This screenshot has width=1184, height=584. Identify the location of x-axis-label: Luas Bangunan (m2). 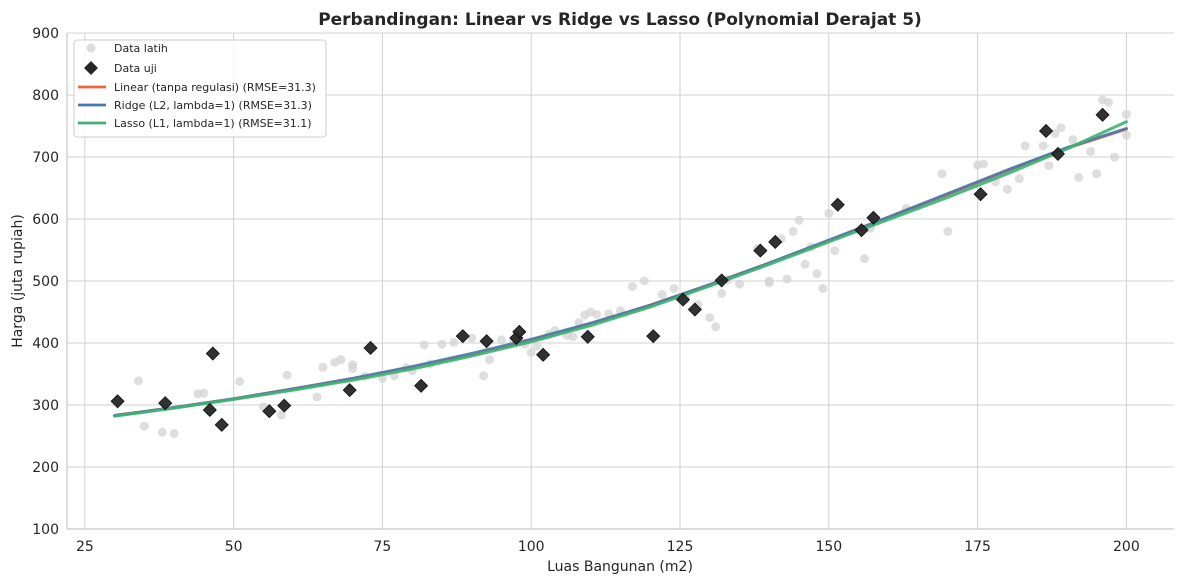
(620, 567).